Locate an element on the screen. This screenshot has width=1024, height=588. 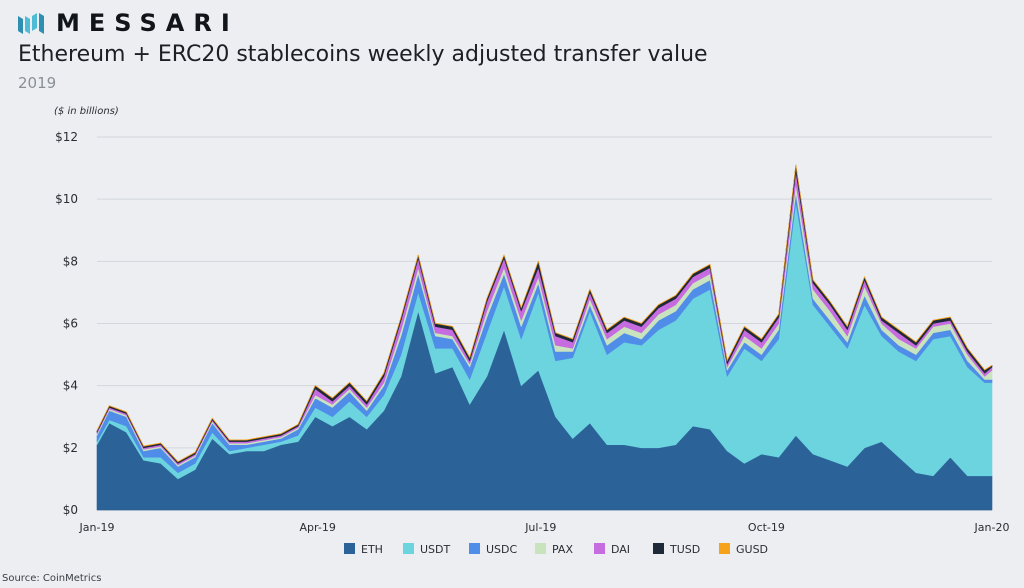
y-unit-note: ($ in billions) is located at coordinates (86, 111).